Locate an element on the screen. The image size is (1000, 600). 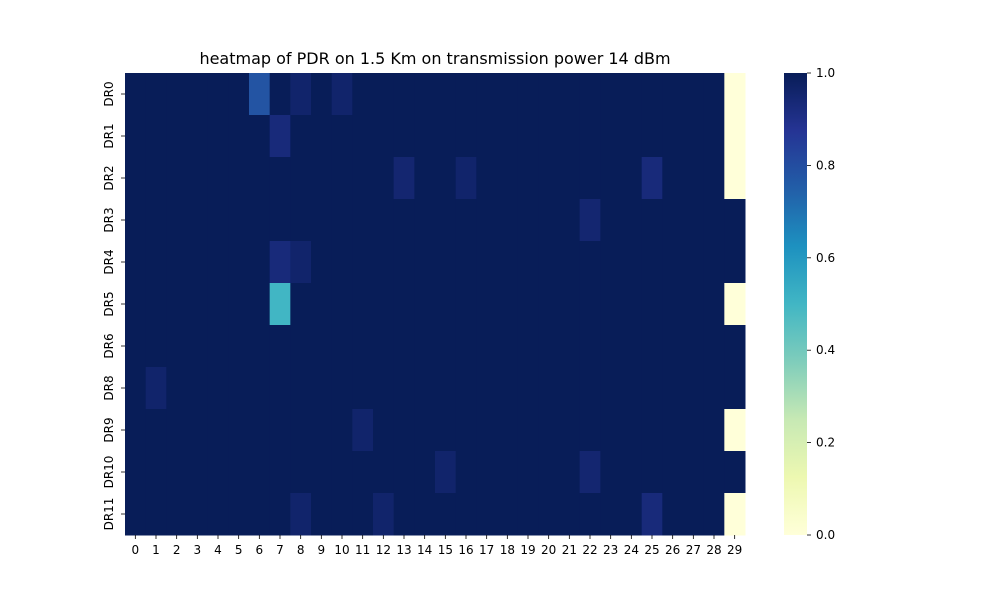
colorbar-tick-label: 0.4 is located at coordinates (825, 350).